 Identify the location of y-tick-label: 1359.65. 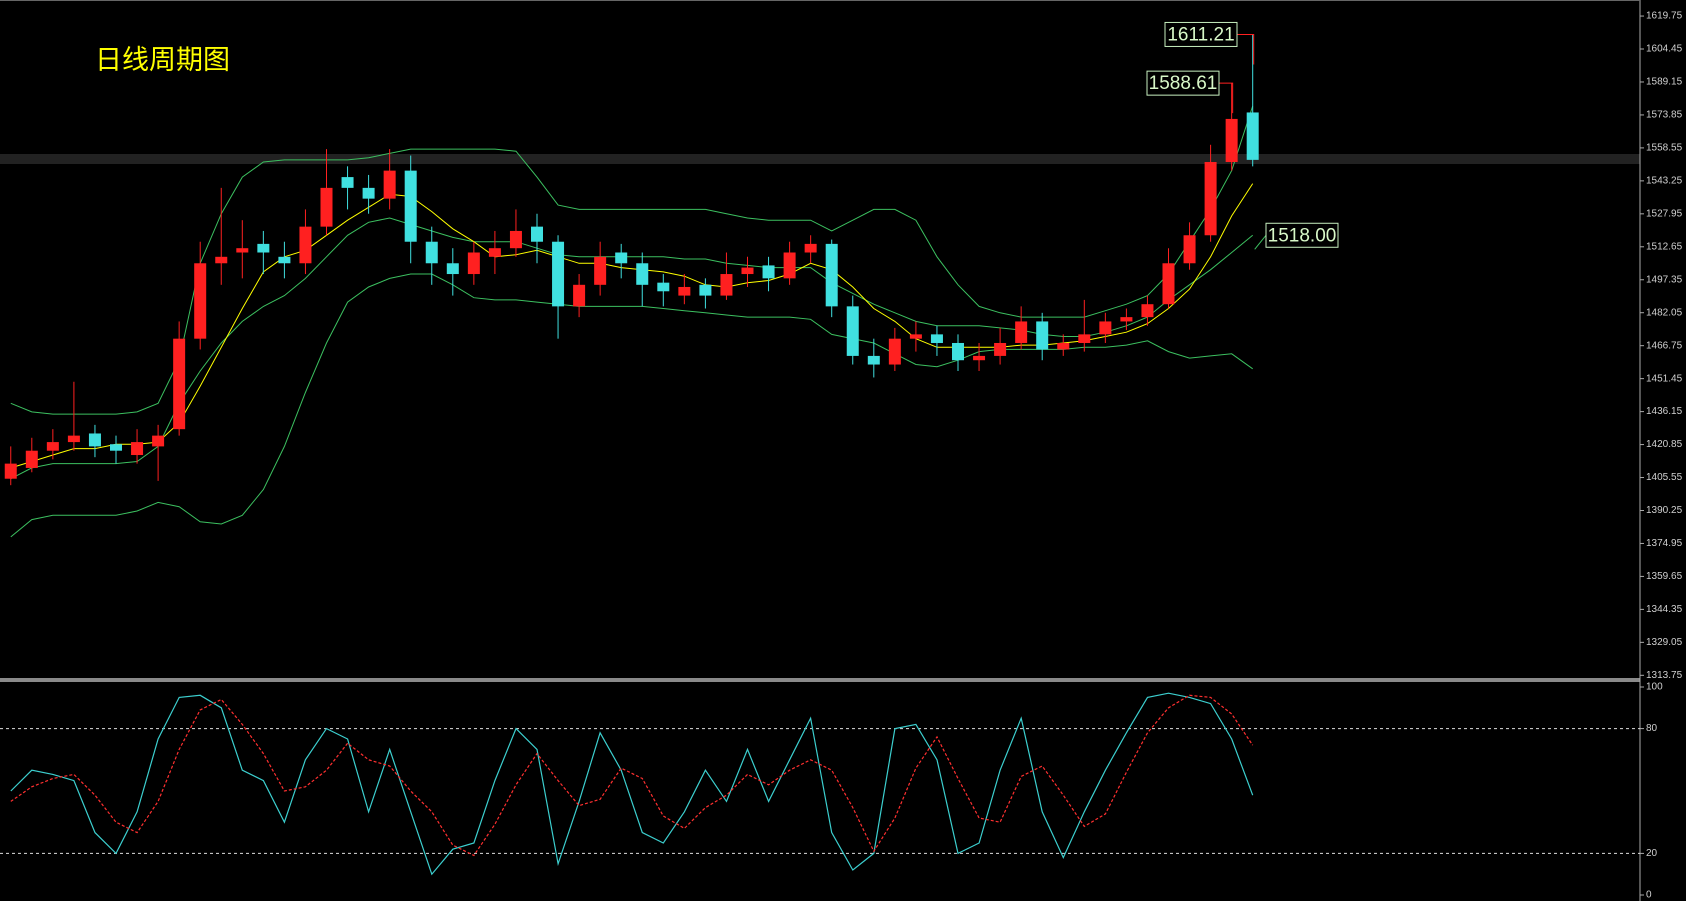
(1664, 576).